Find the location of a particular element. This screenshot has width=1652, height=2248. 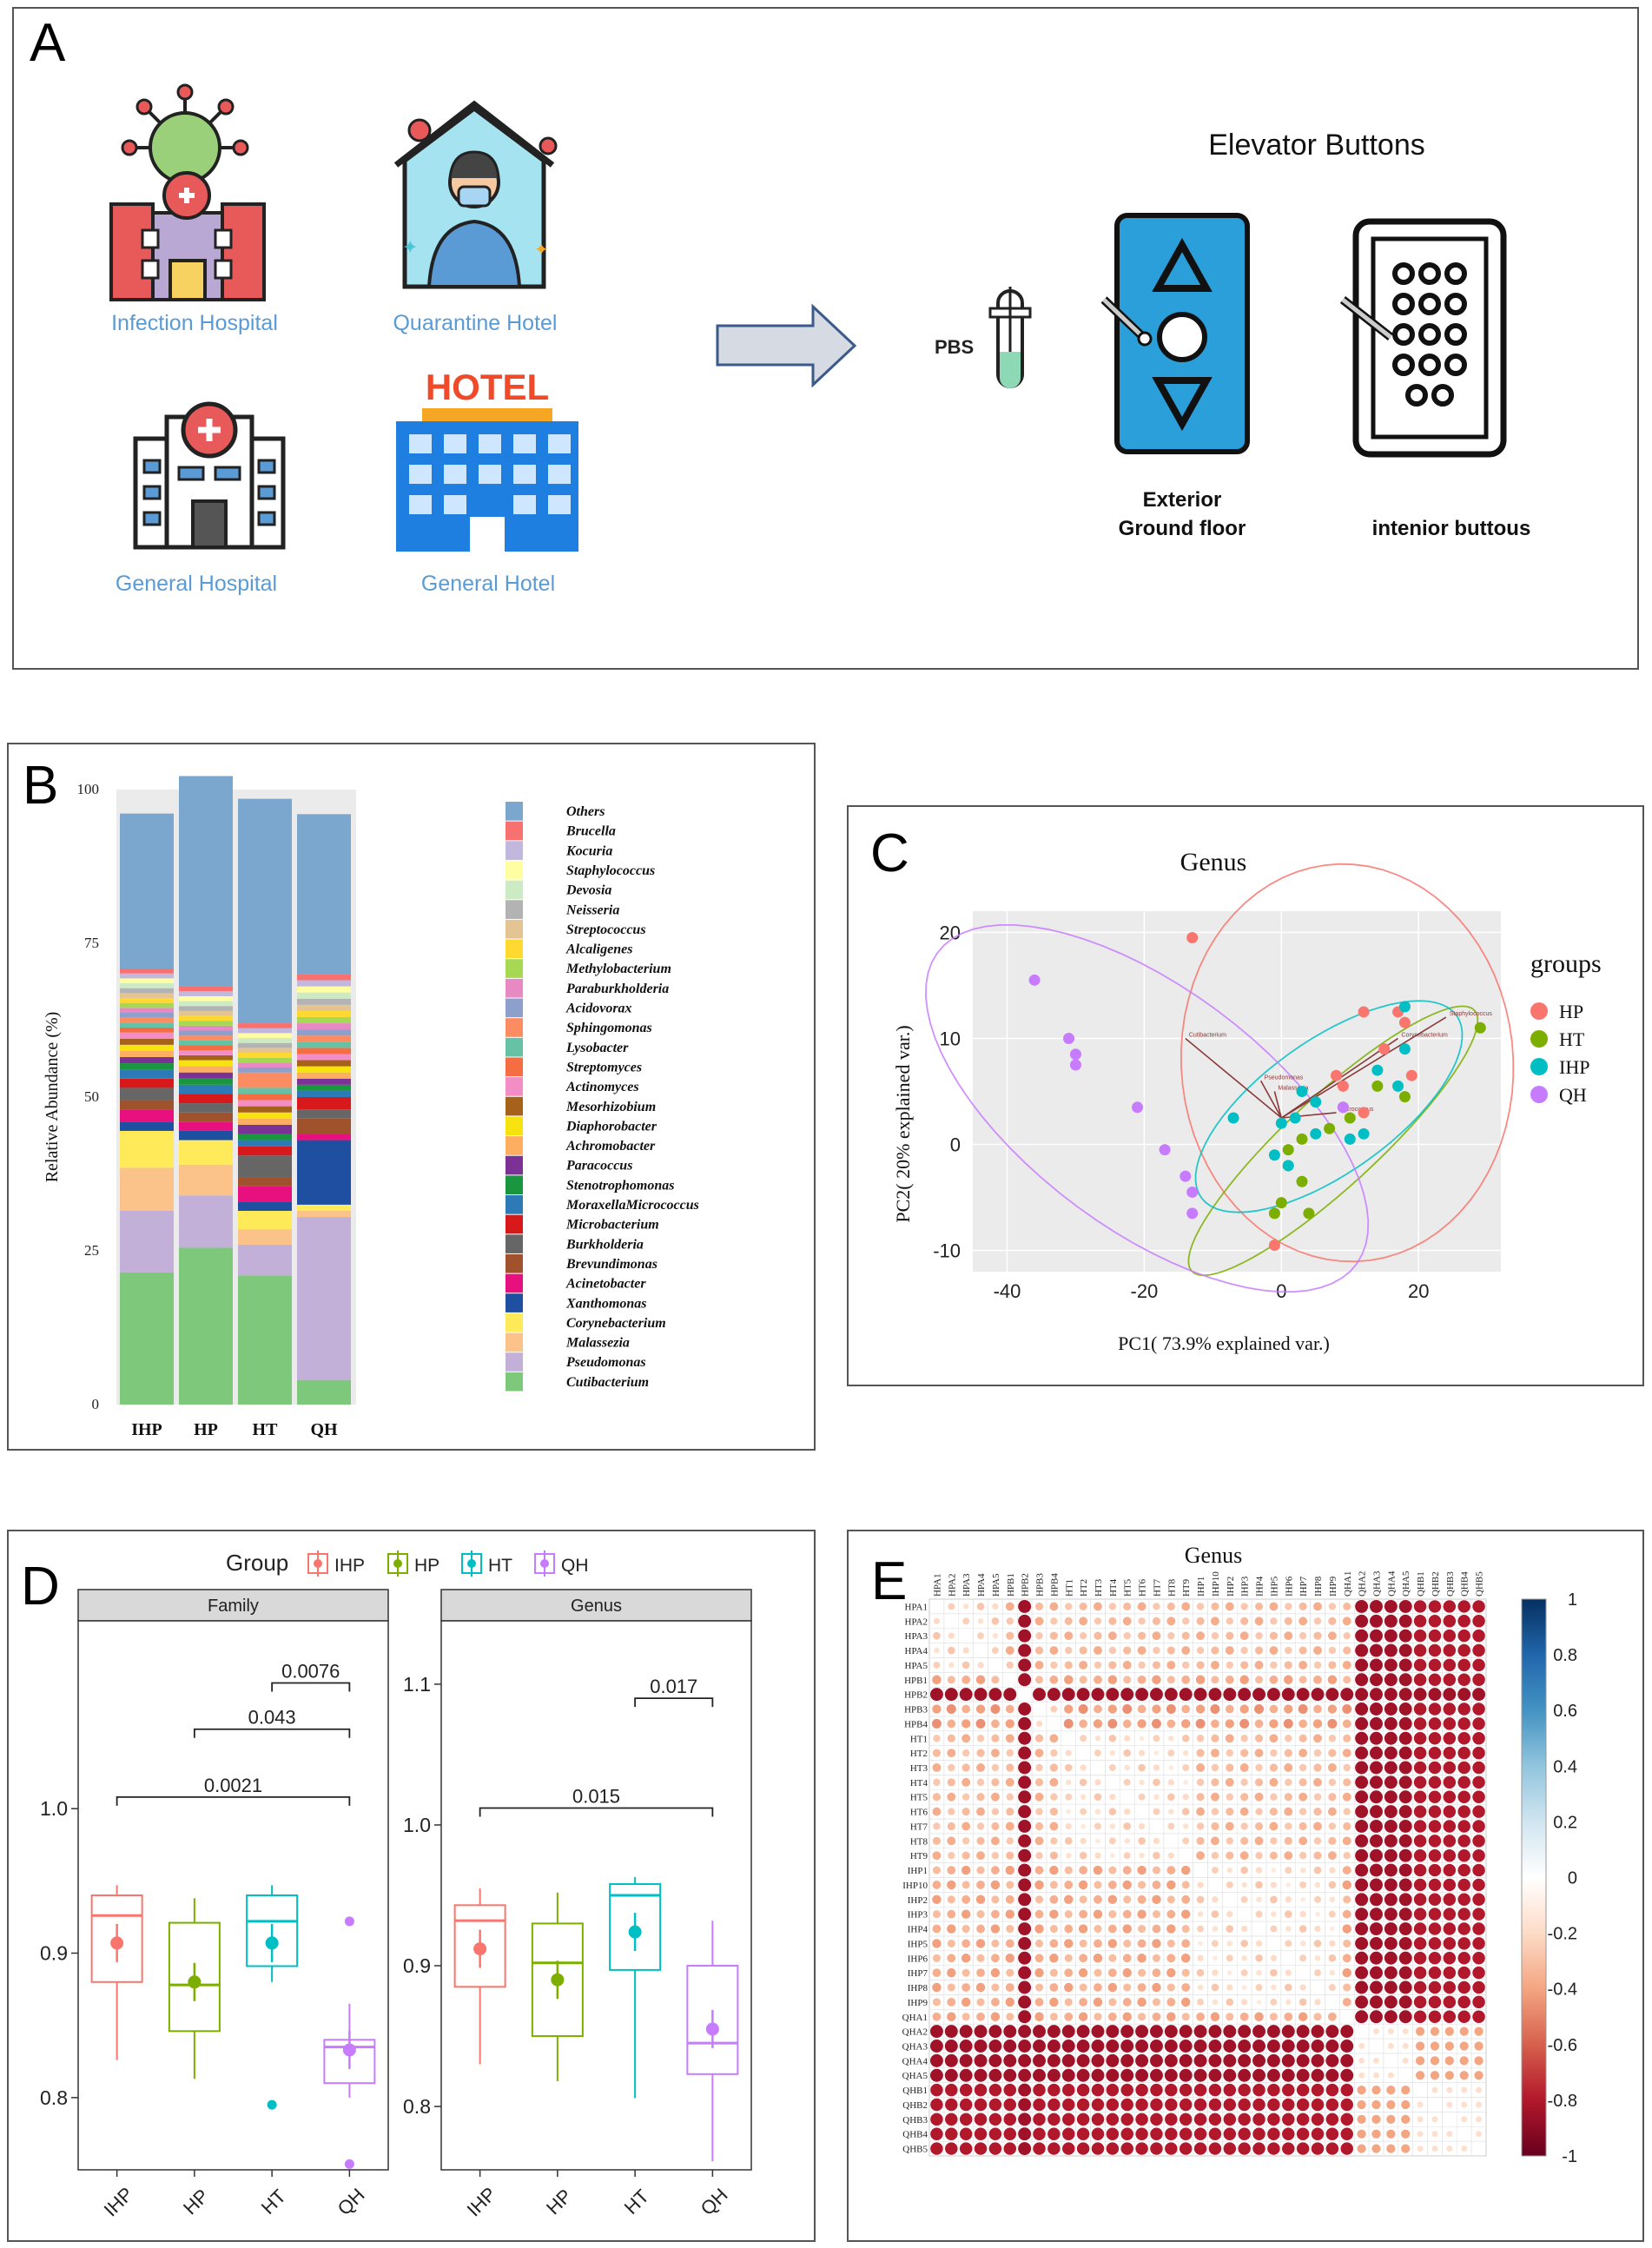

xtick-label: QH is located at coordinates (351, 2201).